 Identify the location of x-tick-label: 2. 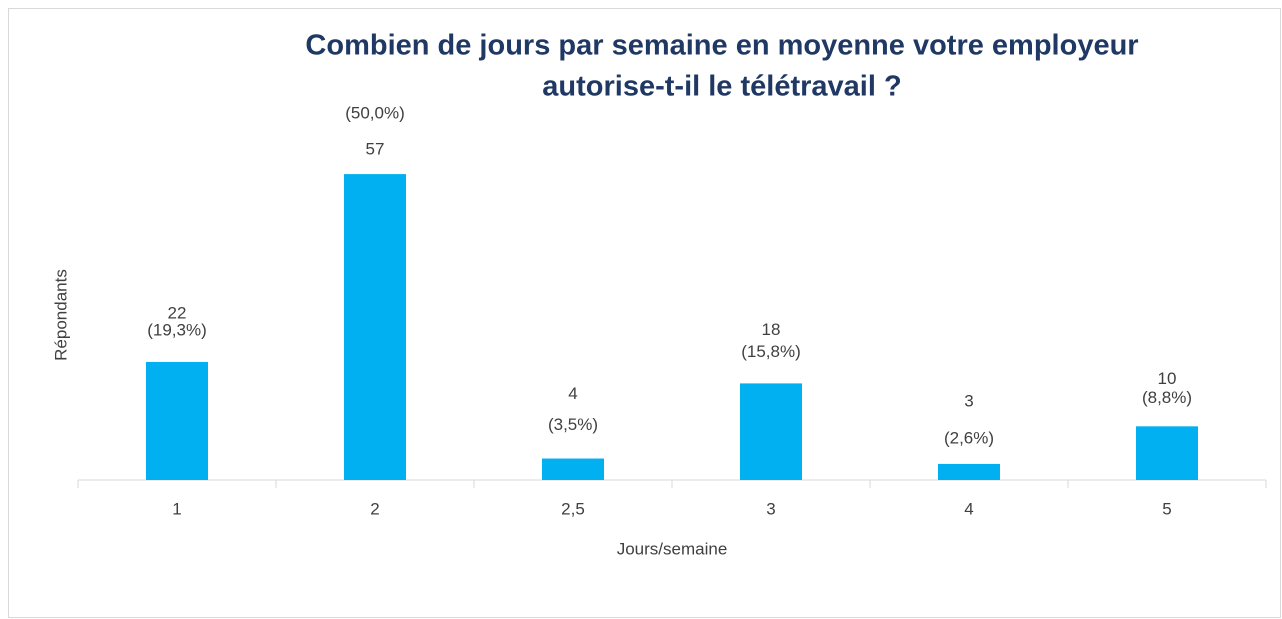
(374, 508).